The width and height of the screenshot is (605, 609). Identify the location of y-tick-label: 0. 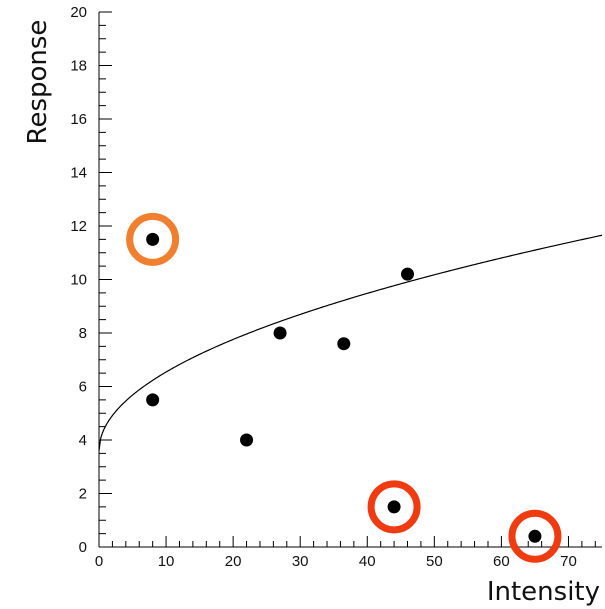
(83, 547).